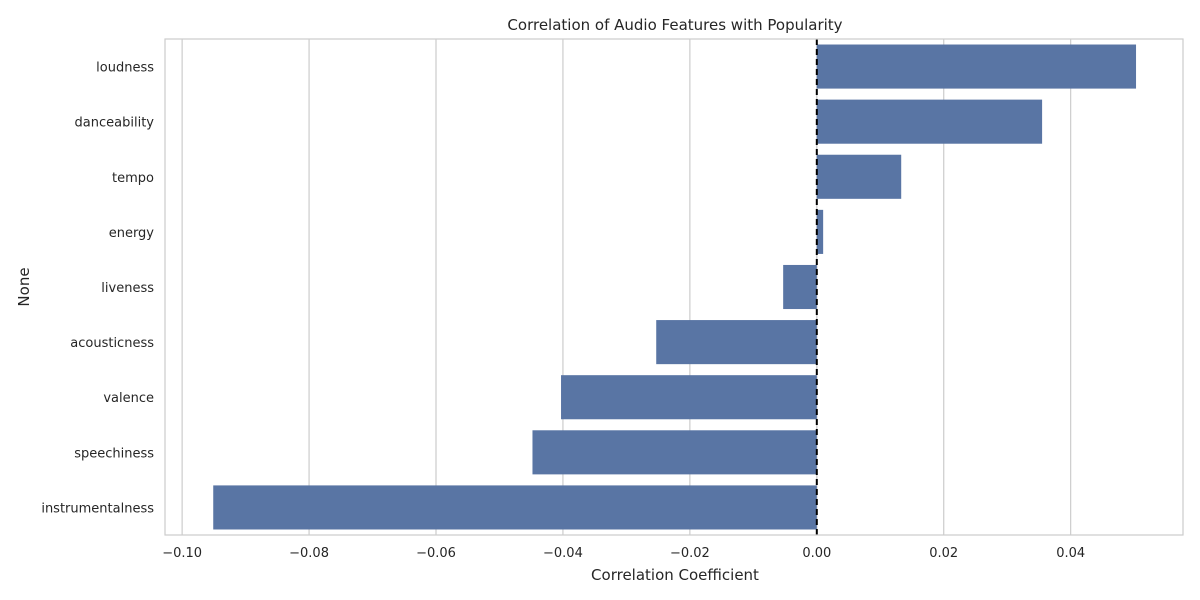  What do you see at coordinates (690, 553) in the screenshot?
I see `x-tick-label: −0.02` at bounding box center [690, 553].